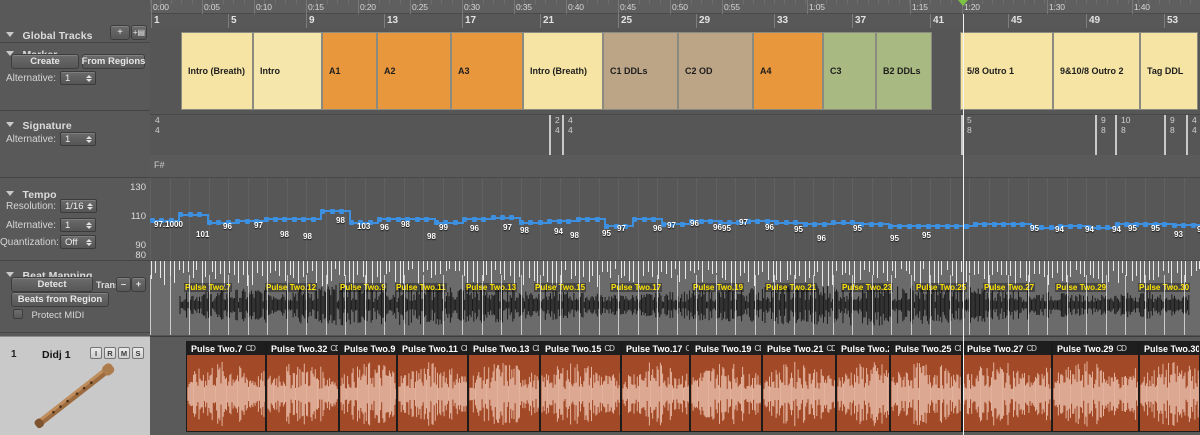  Describe the element at coordinates (110, 353) in the screenshot. I see `track-record-button: R` at that location.